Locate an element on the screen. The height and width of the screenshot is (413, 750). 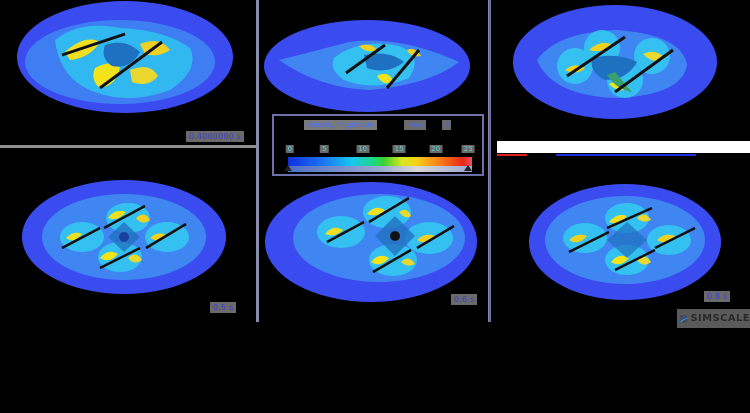
panel-bottom-left: 0.5 s is located at coordinates (126, 240).